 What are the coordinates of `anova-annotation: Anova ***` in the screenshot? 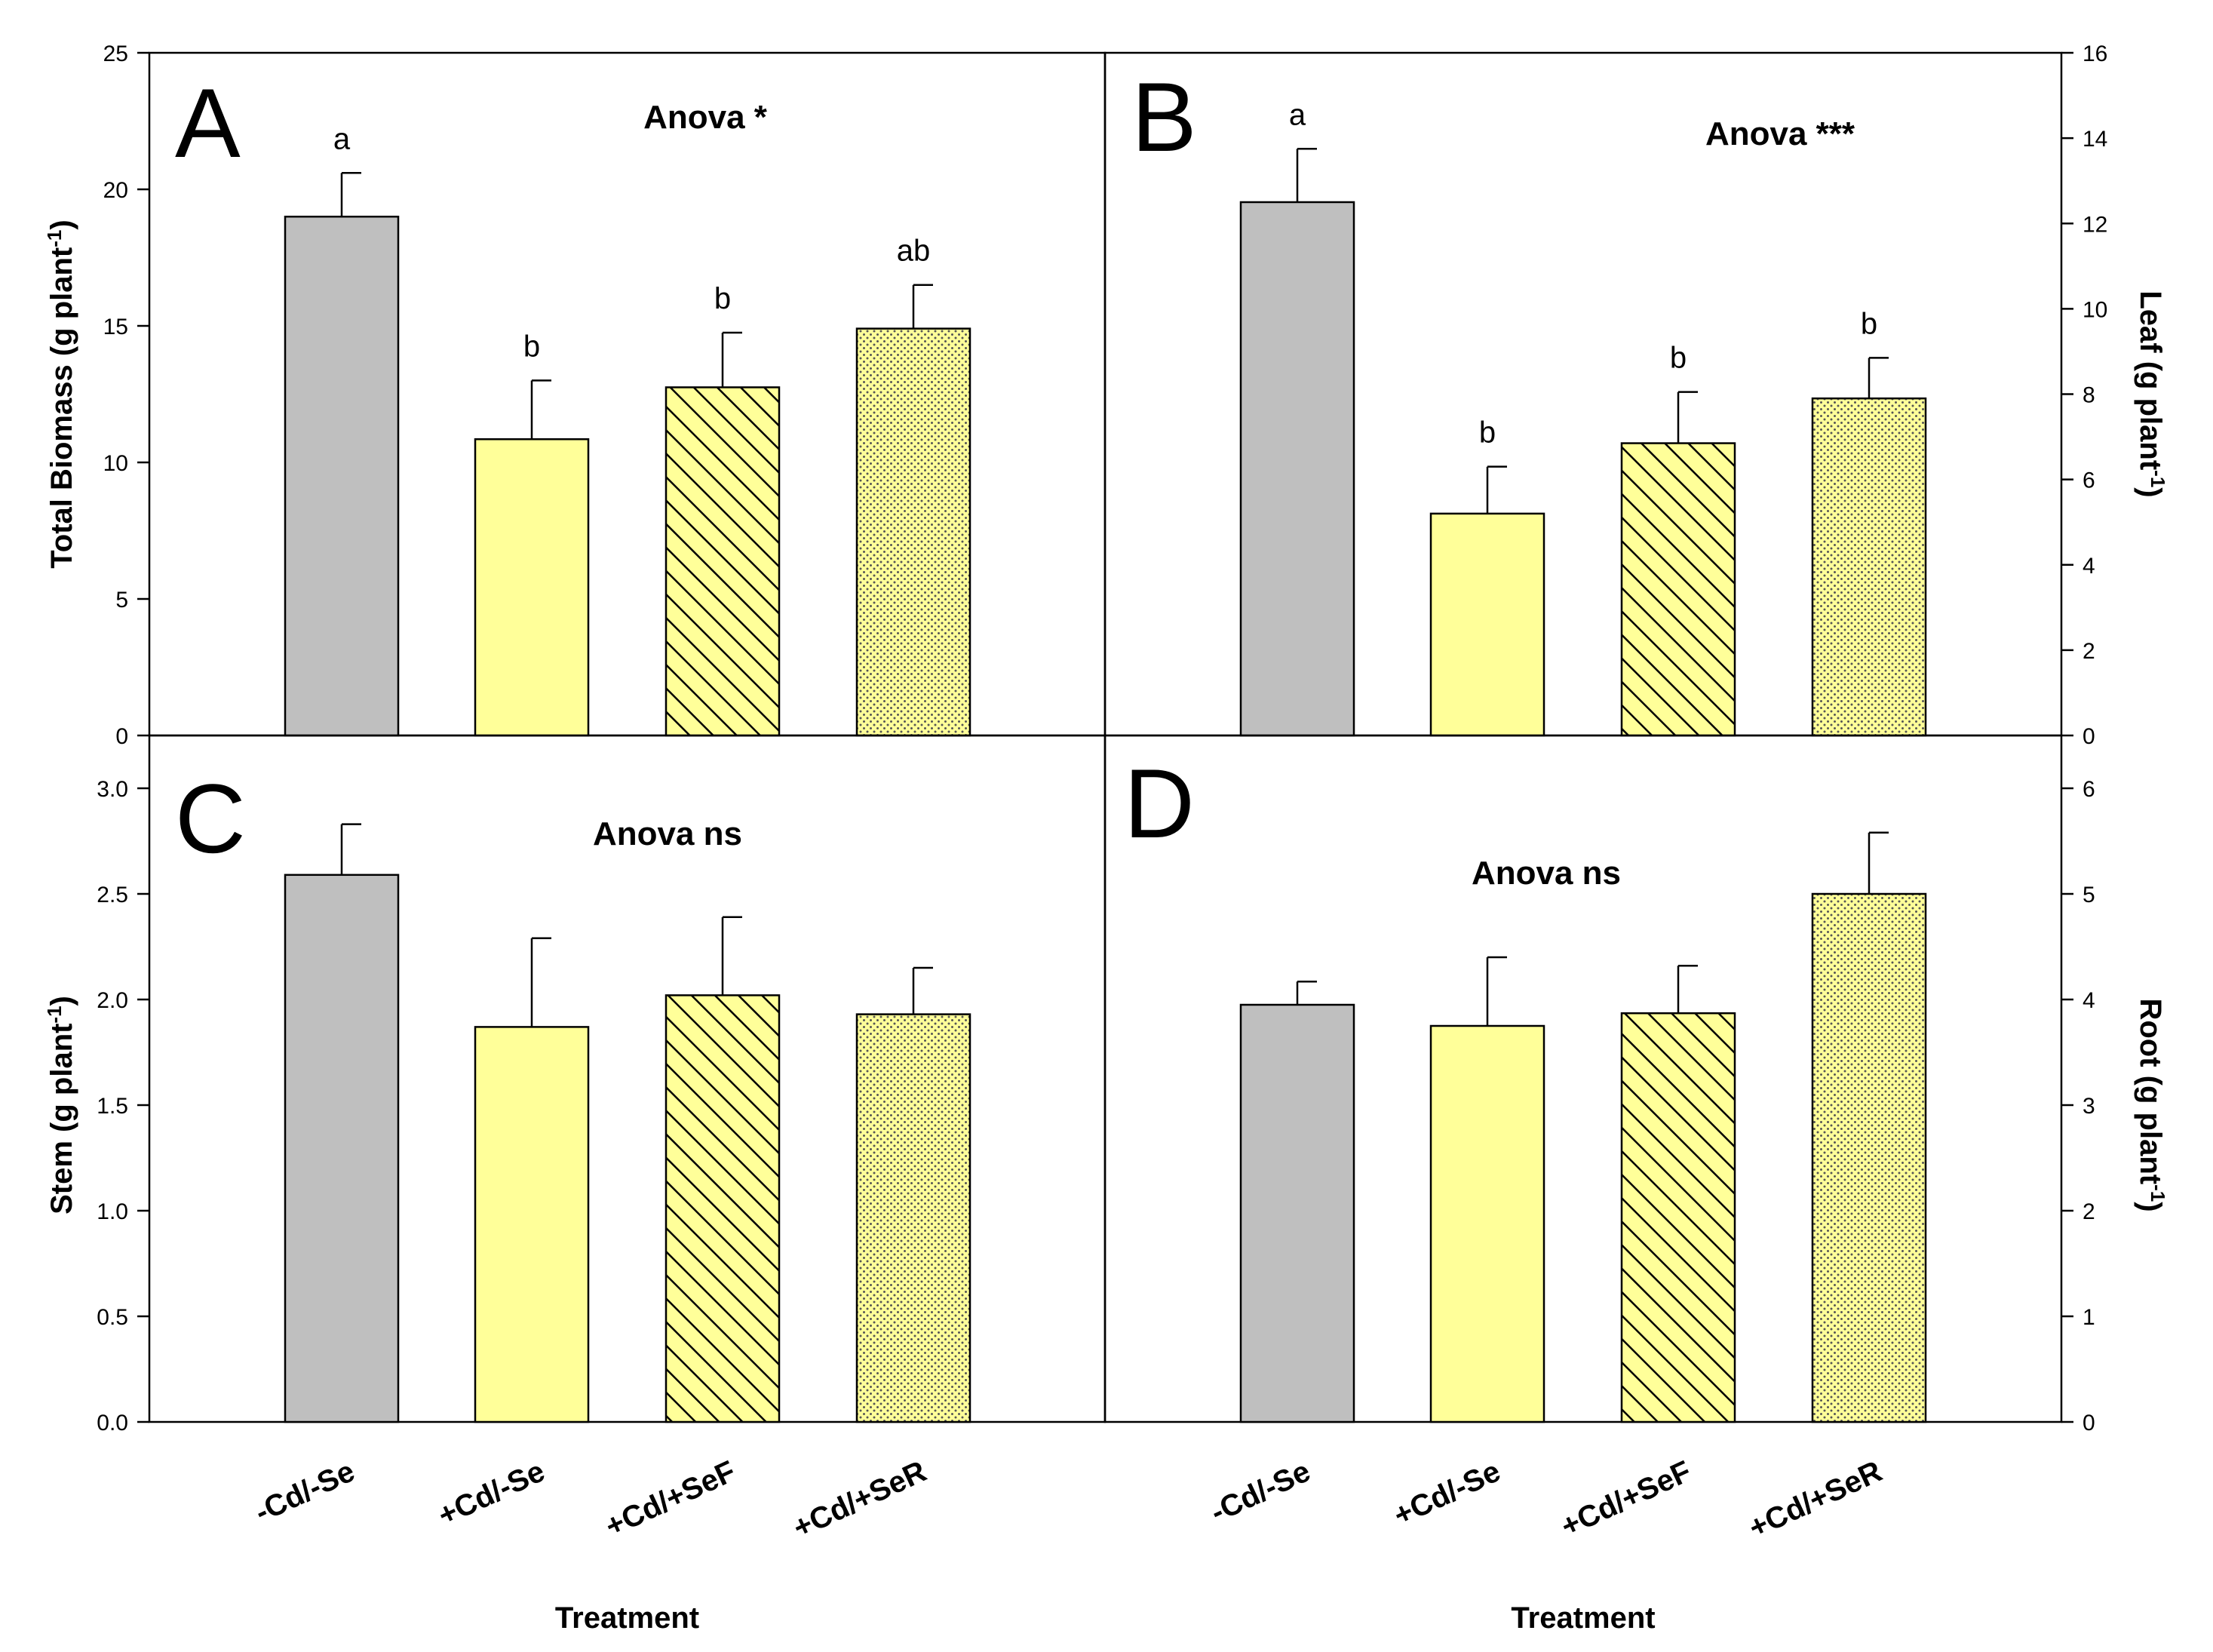 It's located at (1780, 133).